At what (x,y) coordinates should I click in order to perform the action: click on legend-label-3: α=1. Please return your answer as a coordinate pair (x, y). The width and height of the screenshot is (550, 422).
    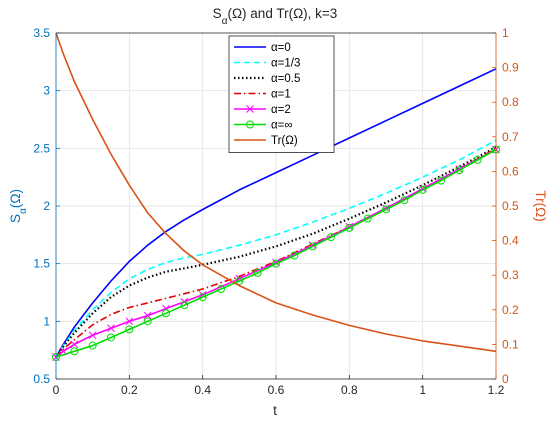
    Looking at the image, I should click on (281, 95).